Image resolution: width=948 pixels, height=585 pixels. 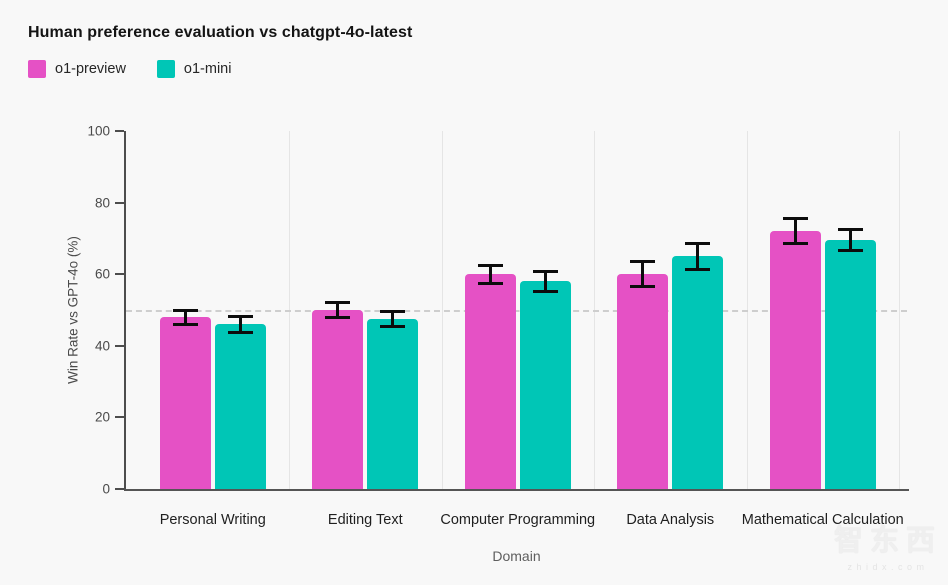 What do you see at coordinates (516, 311) in the screenshot?
I see `reference-line-50pct` at bounding box center [516, 311].